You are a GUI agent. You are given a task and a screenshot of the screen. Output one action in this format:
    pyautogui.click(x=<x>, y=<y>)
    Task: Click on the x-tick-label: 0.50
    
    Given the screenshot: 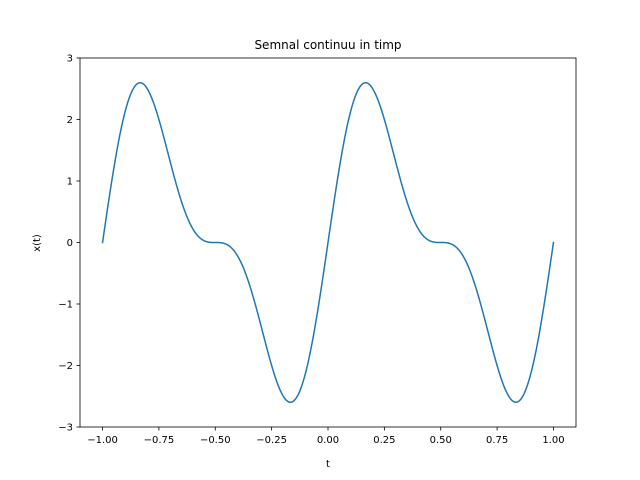 What is the action you would take?
    pyautogui.click(x=441, y=440)
    